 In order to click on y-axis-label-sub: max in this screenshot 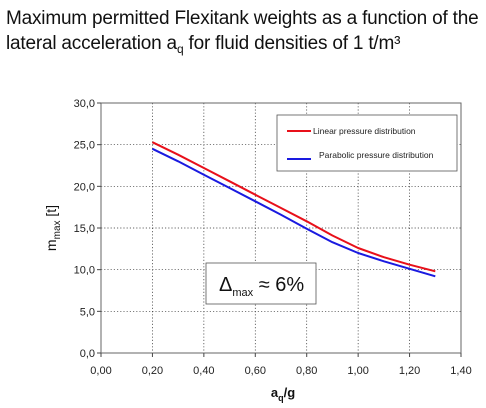, I will do `click(57, 229)`.